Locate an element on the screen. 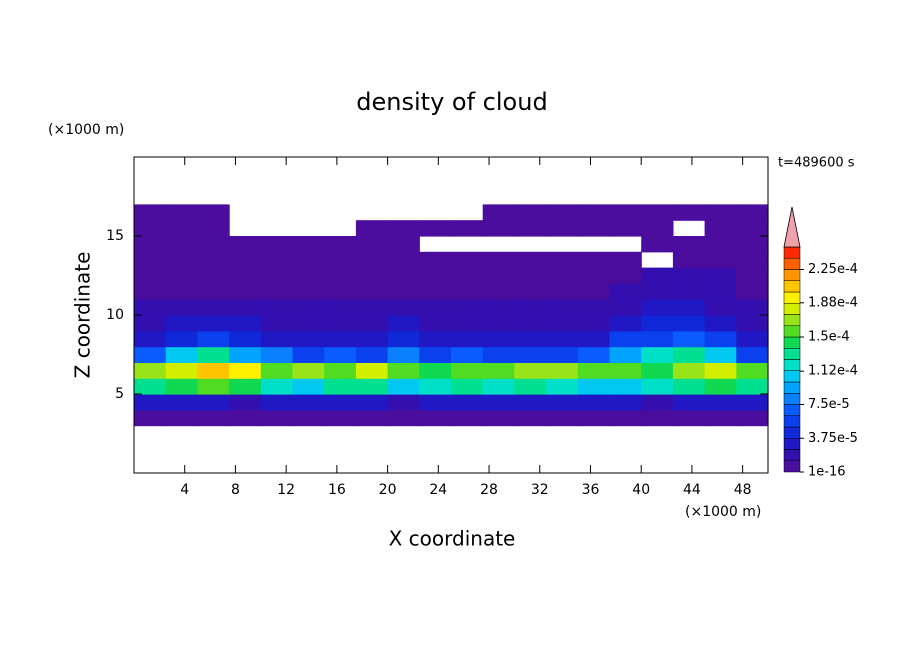 This screenshot has height=654, width=904. x-tick-label: 4 is located at coordinates (184, 490).